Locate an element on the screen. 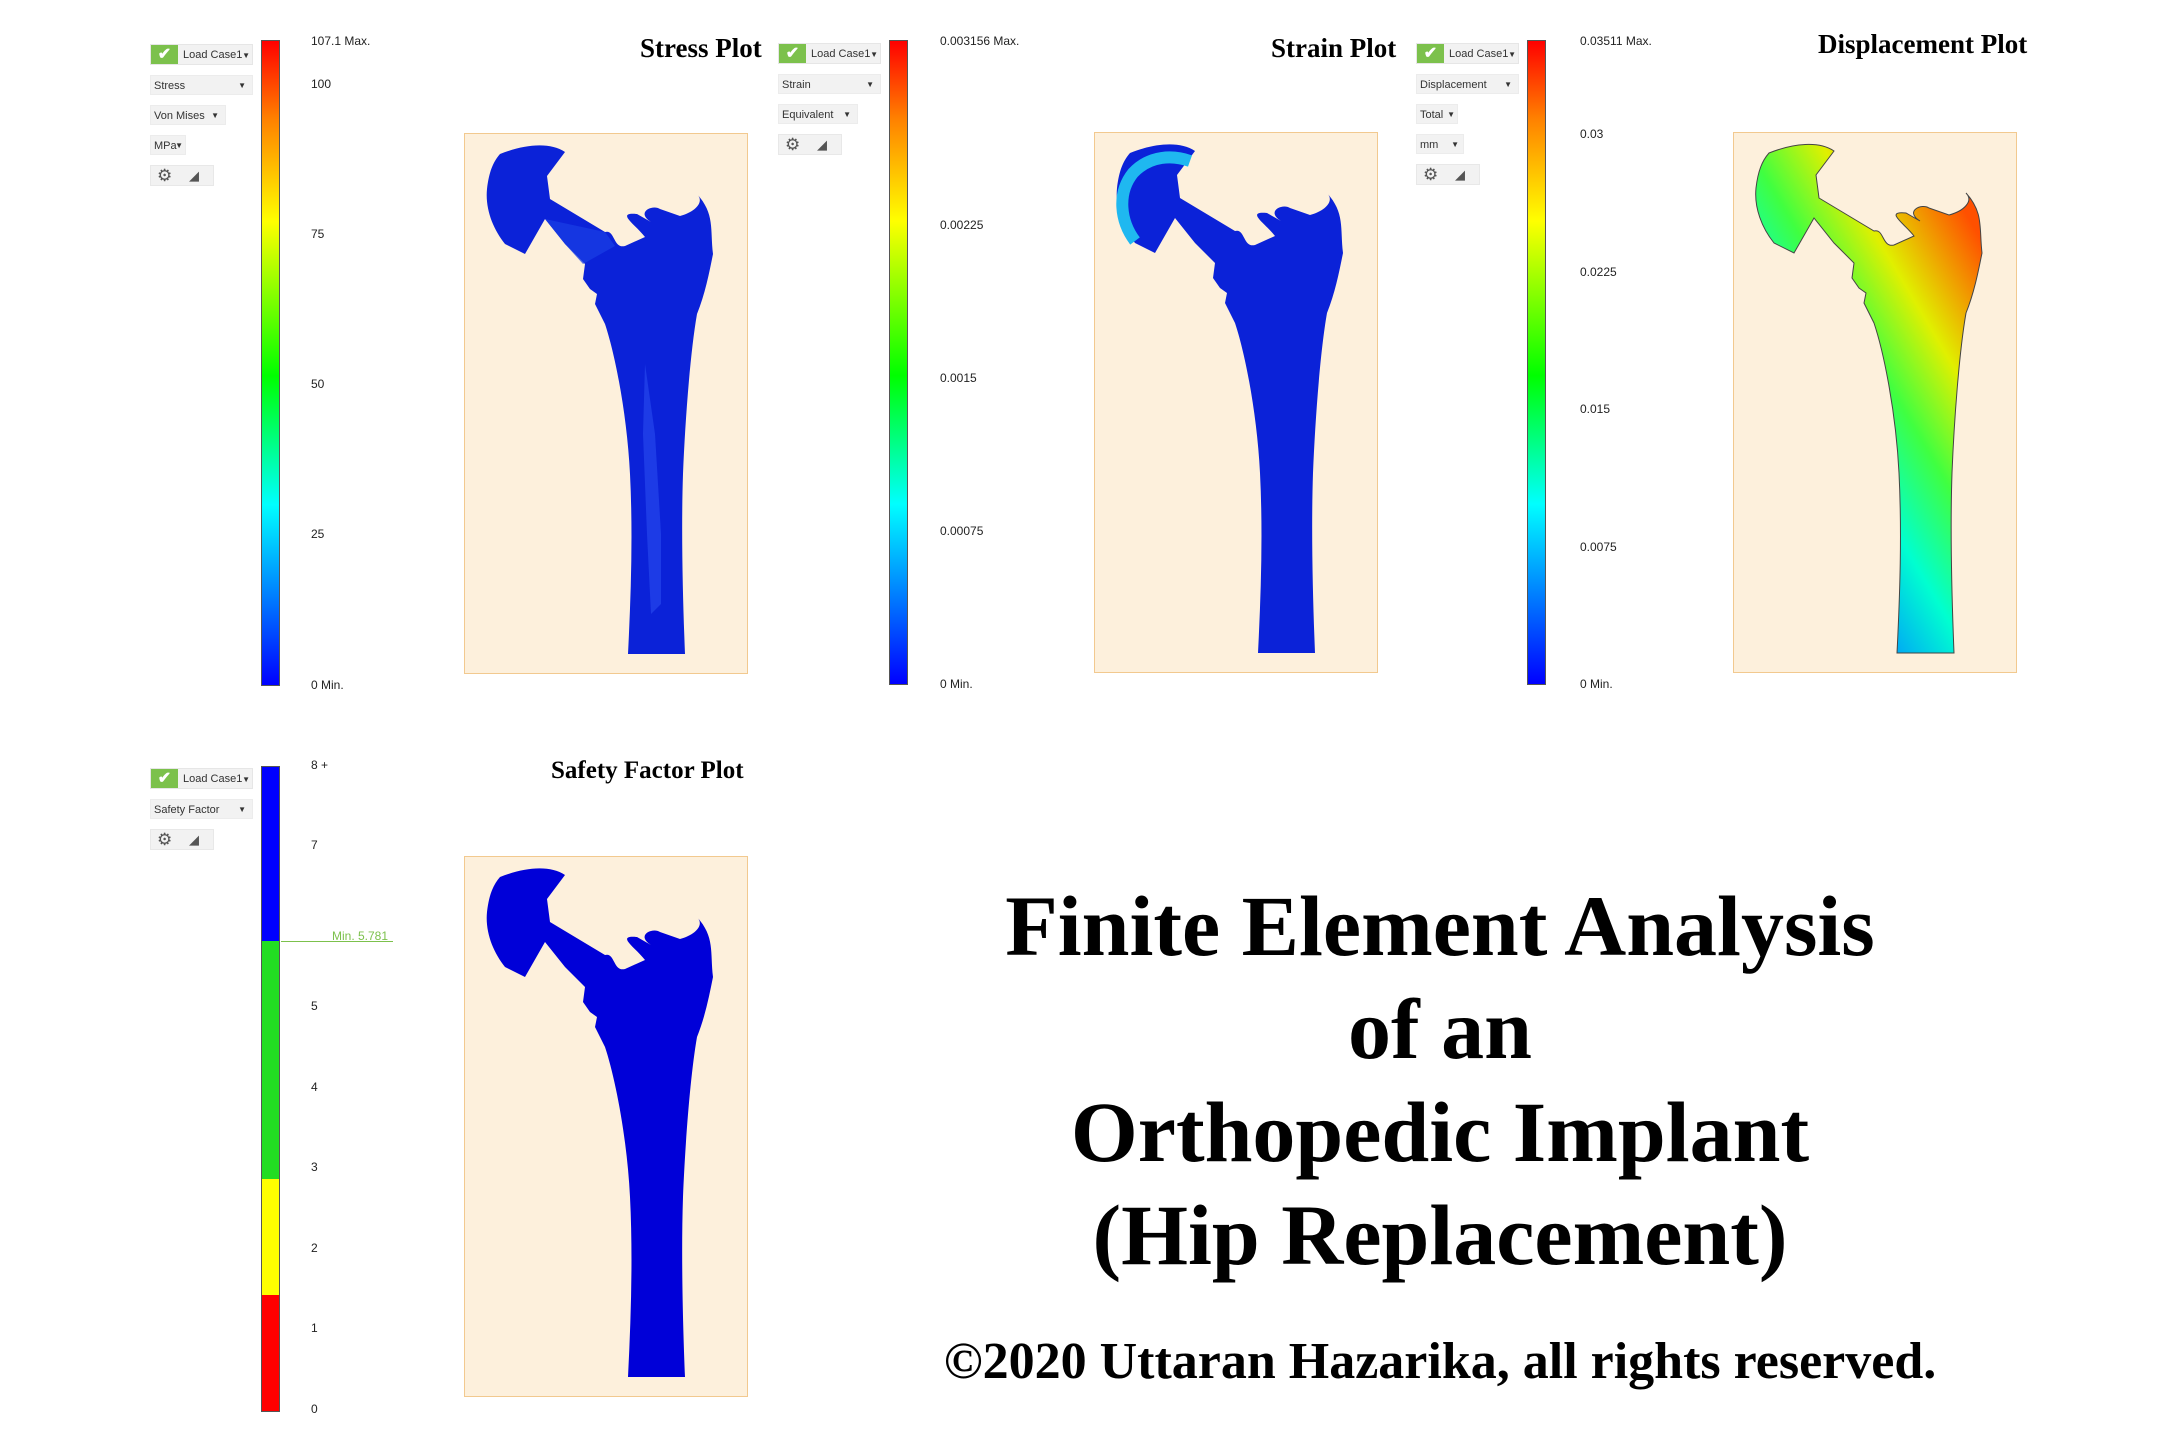 The height and width of the screenshot is (1444, 2166). legend-tick: 50 is located at coordinates (318, 384).